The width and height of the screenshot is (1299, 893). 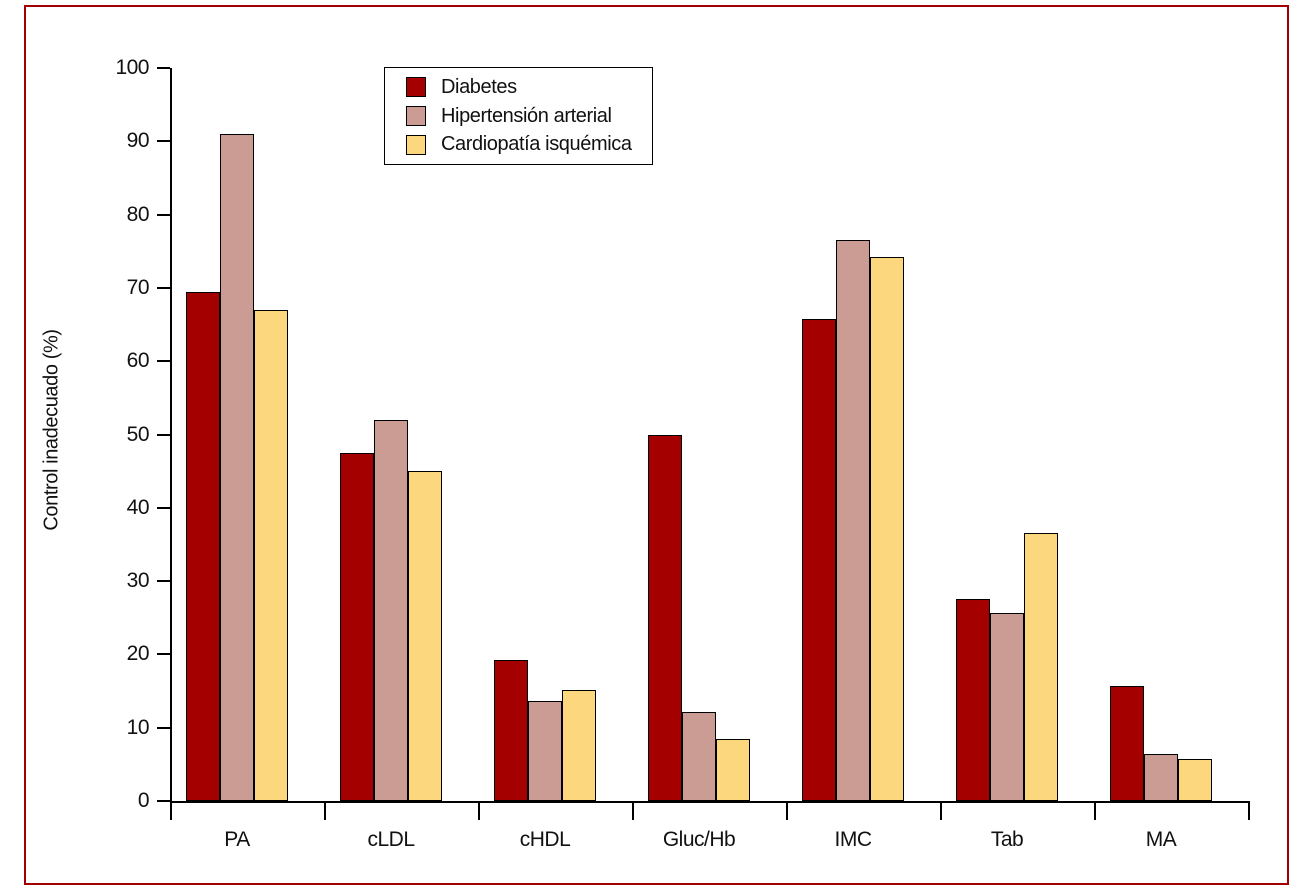 I want to click on bar-gluc-hb-s2, so click(x=733, y=770).